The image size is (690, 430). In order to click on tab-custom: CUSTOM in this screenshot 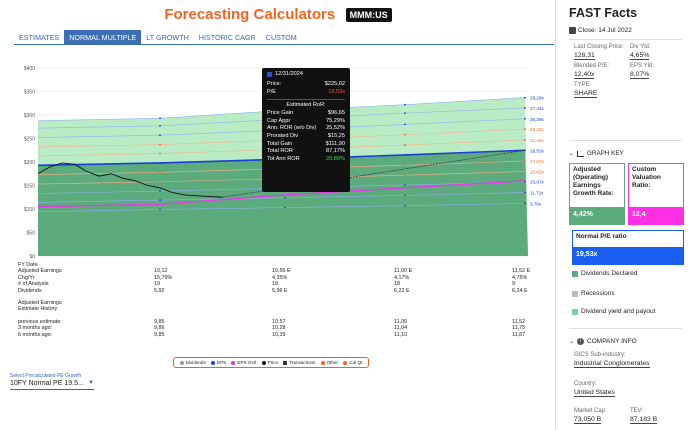, I will do `click(281, 37)`.